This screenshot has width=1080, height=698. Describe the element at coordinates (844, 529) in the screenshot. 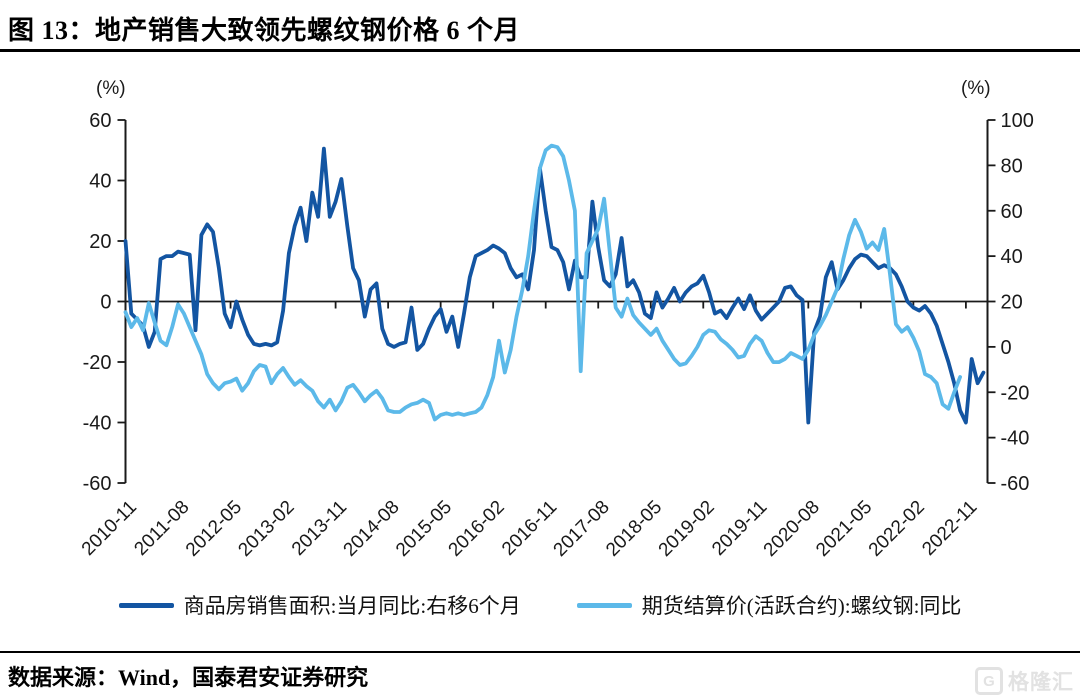

I see `x-axis-tick-label: 2021-05` at that location.